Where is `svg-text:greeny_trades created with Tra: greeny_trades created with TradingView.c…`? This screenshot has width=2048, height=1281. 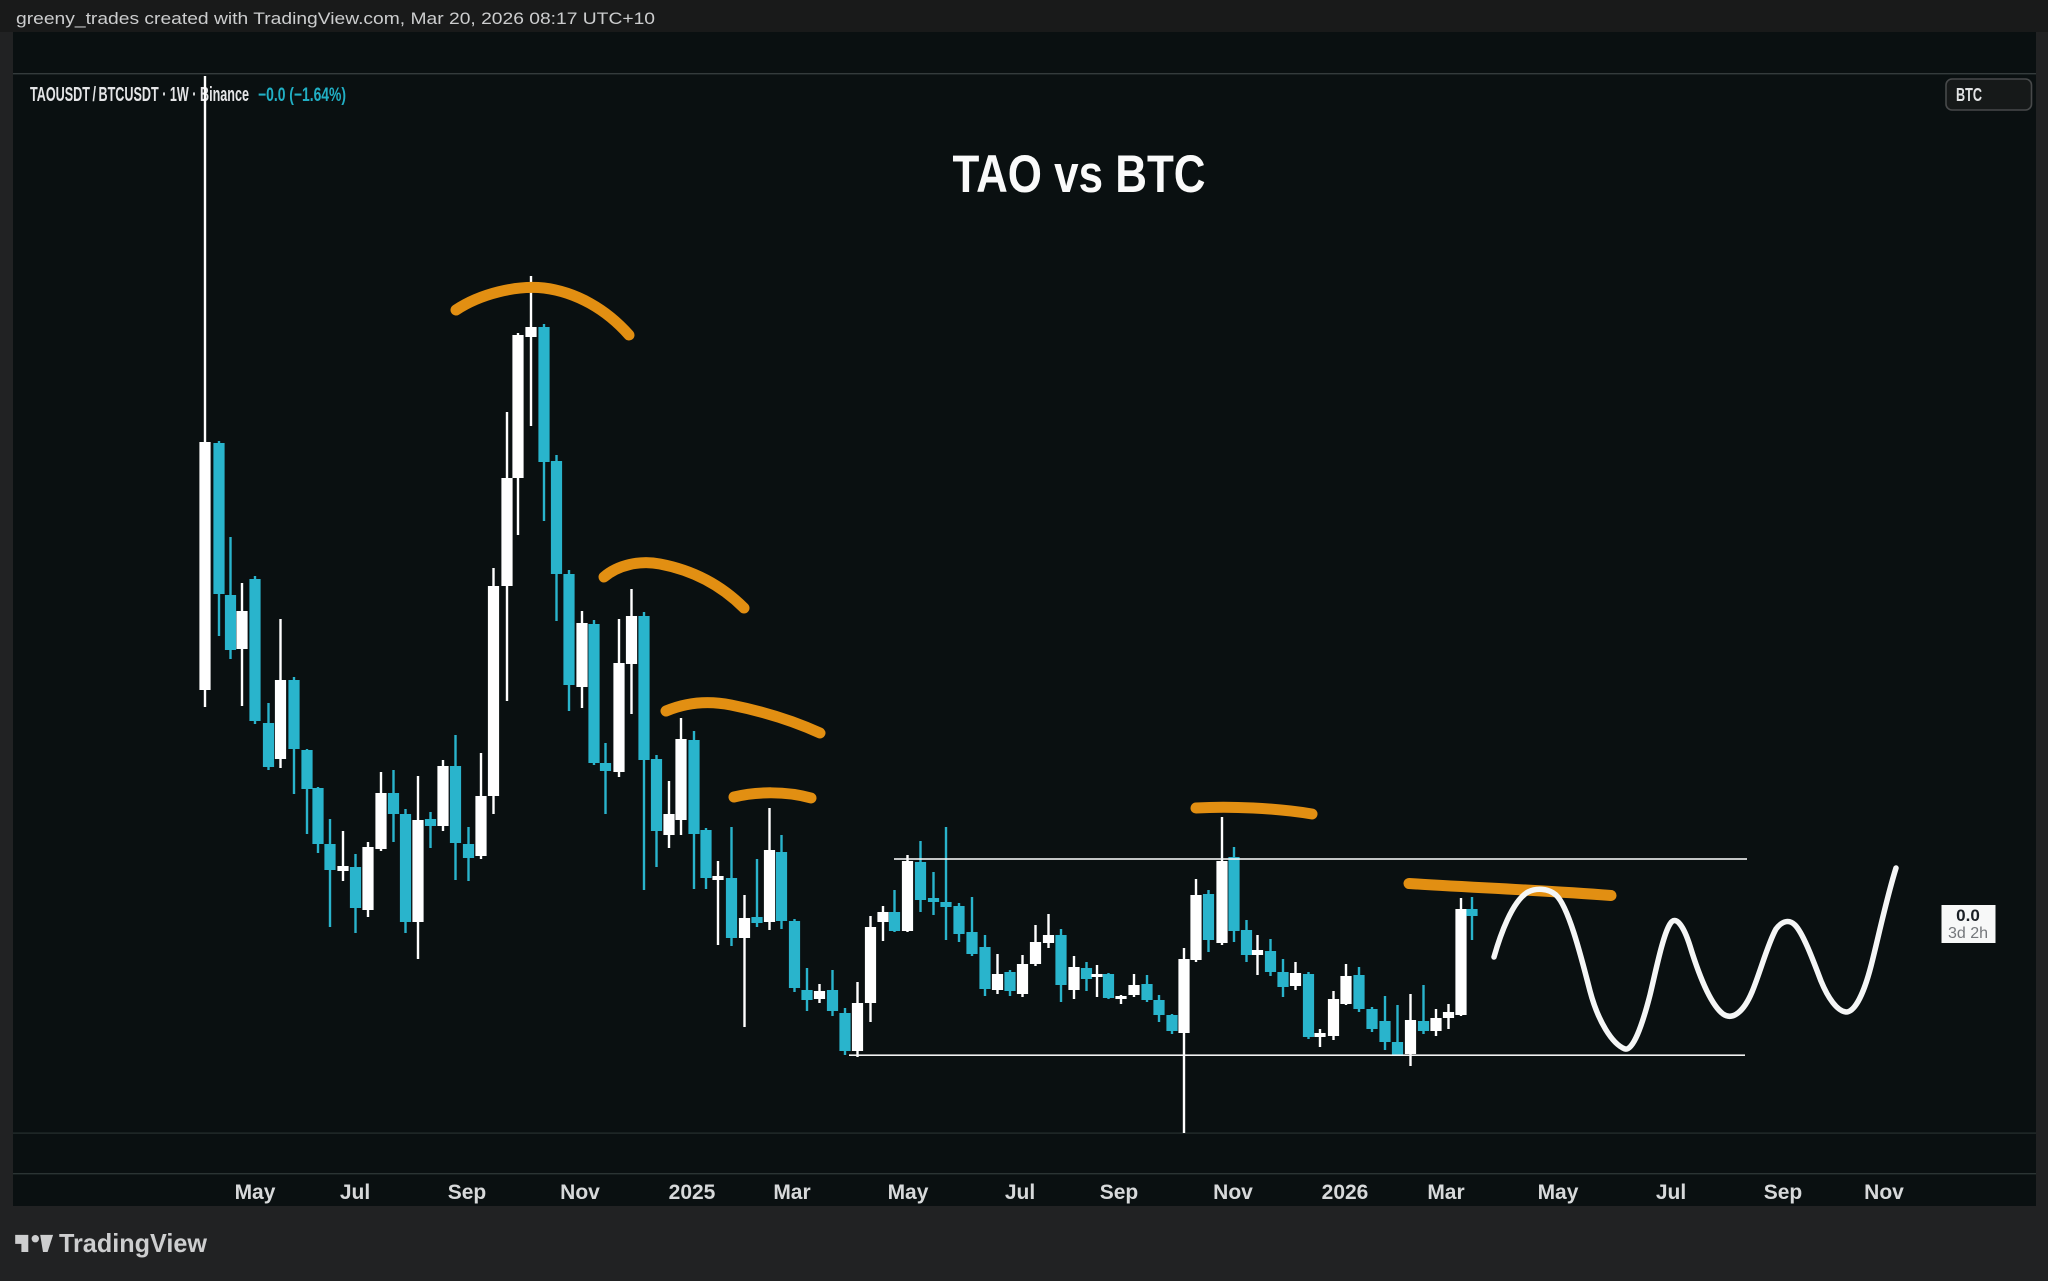
svg-text:greeny_trades created with Tra: greeny_trades created with TradingView.c… is located at coordinates (335, 18).